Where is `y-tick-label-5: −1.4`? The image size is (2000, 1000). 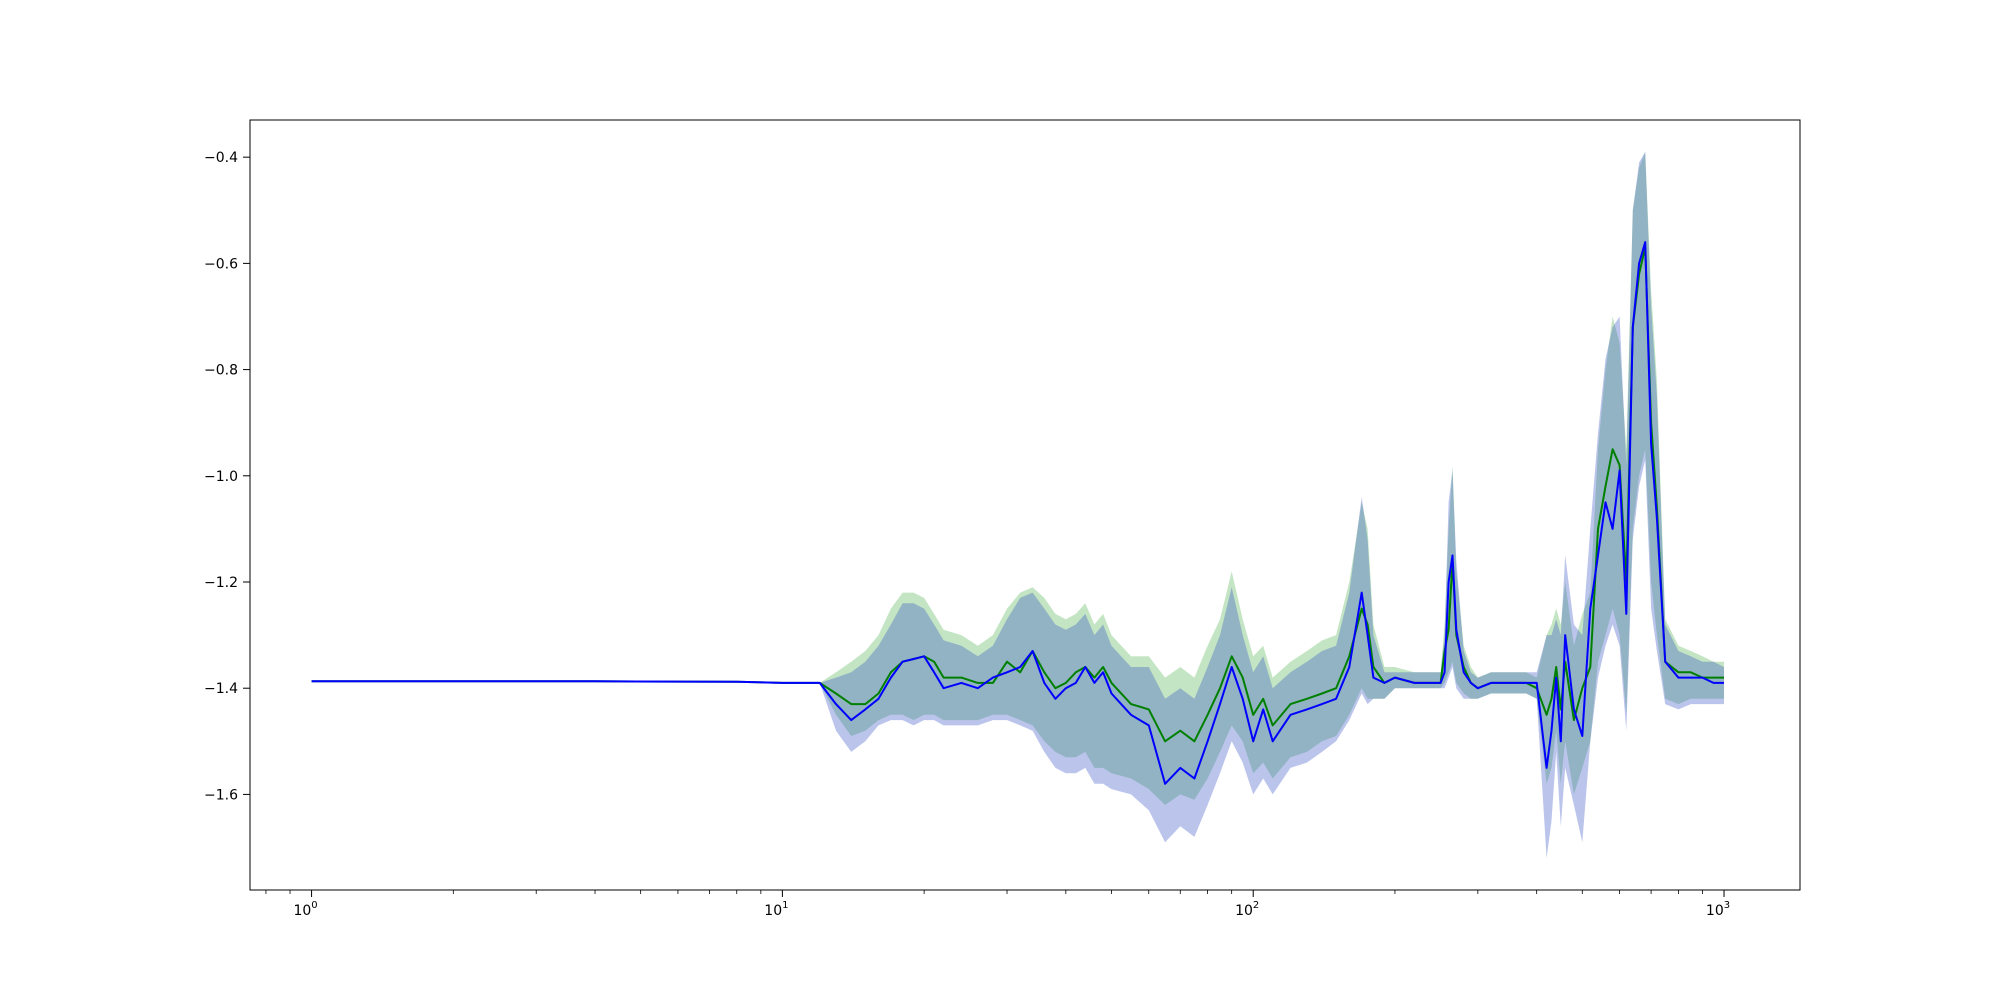
y-tick-label-5: −1.4 is located at coordinates (221, 689).